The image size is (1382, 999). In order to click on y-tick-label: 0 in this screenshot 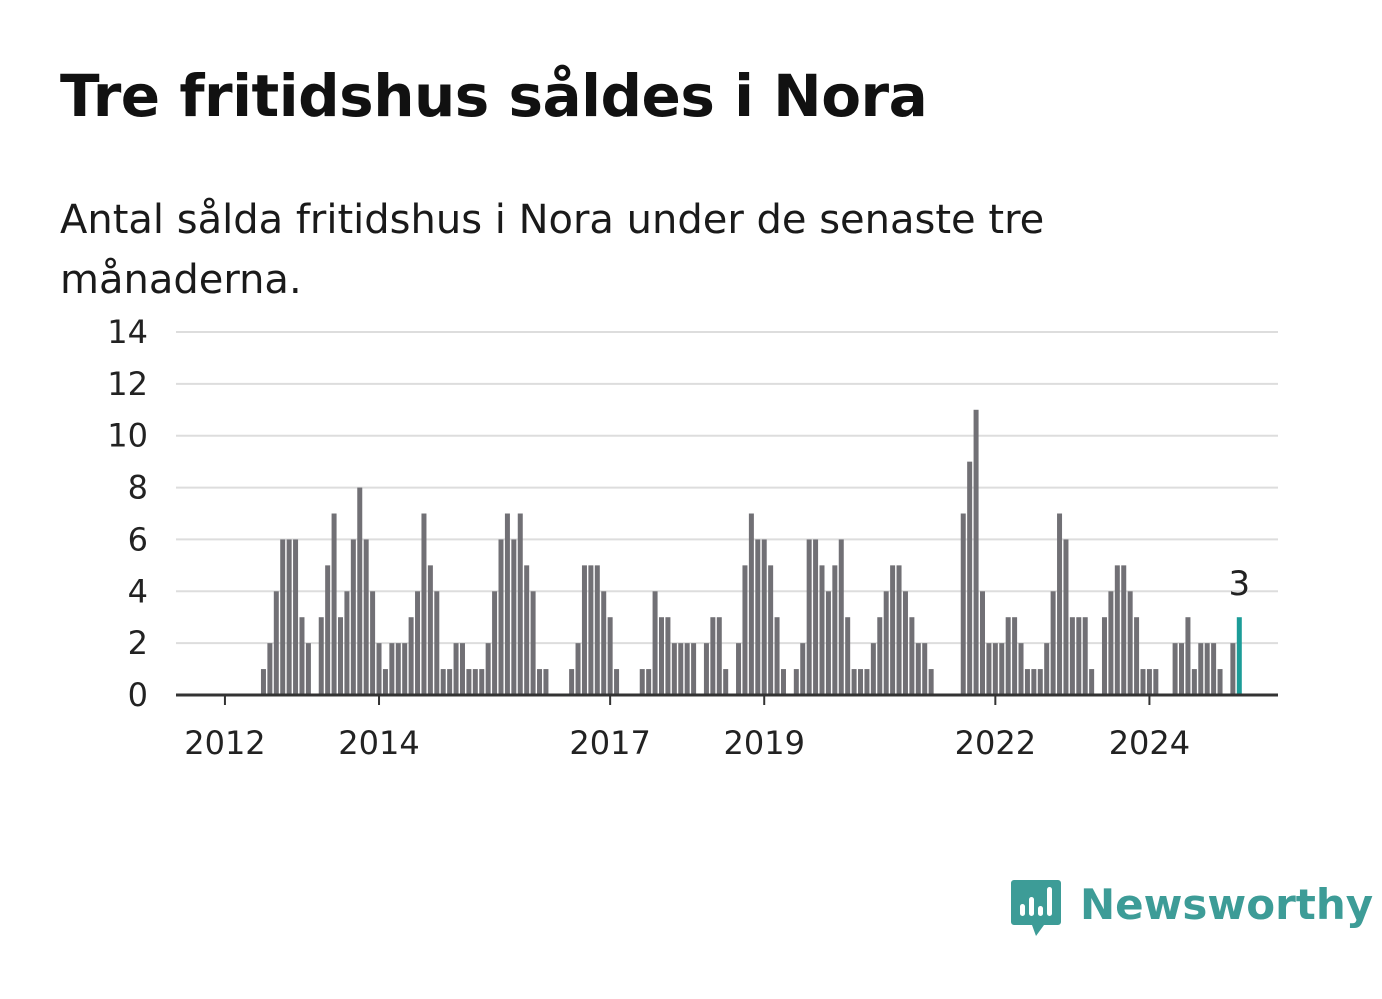, I will do `click(138, 695)`.